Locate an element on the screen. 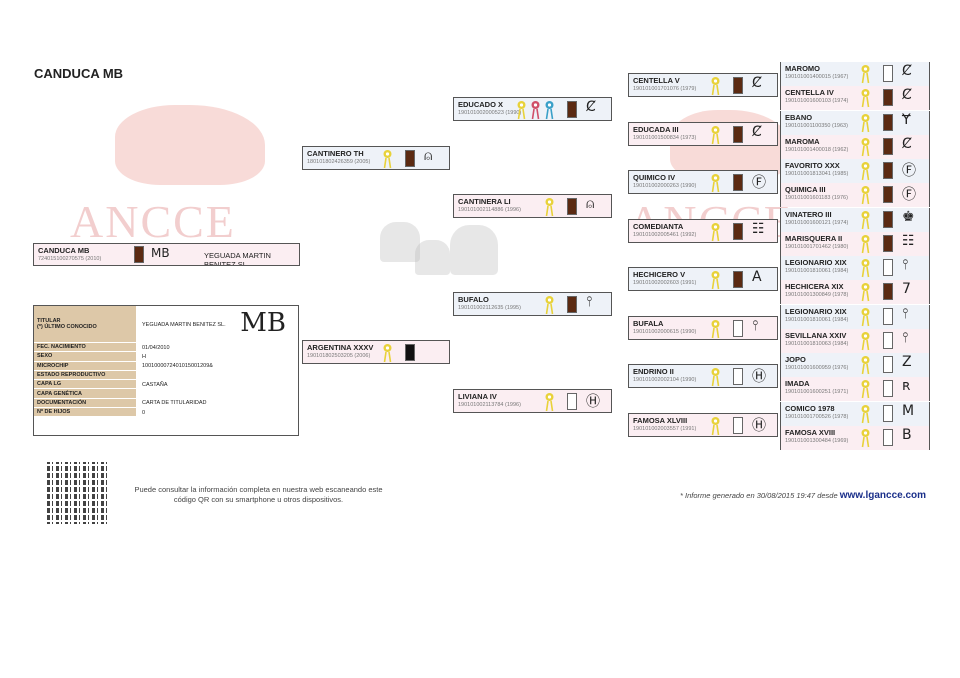 This screenshot has height=678, width=960. horse-name: QUIMICO IV is located at coordinates (654, 177).